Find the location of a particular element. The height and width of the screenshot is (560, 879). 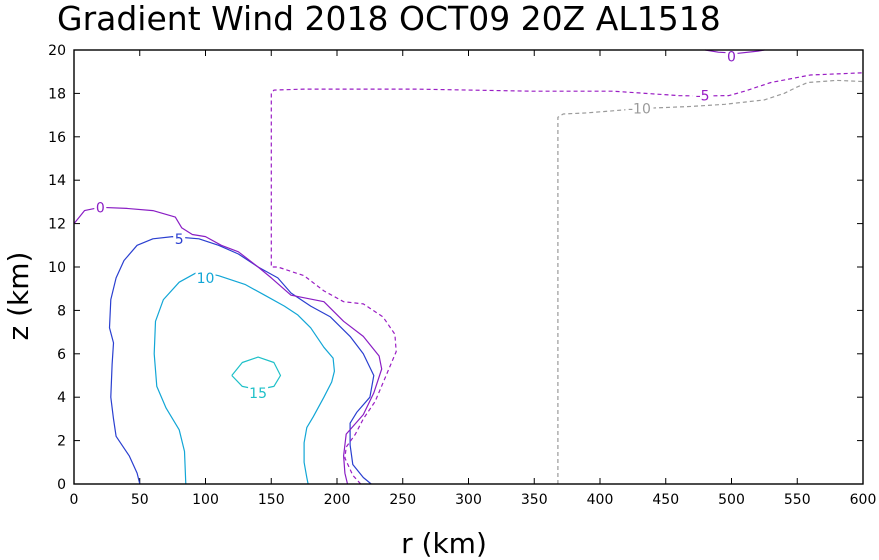

chart-title: Gradient Wind 2018 OCT09 20Z AL1518 is located at coordinates (389, 19).